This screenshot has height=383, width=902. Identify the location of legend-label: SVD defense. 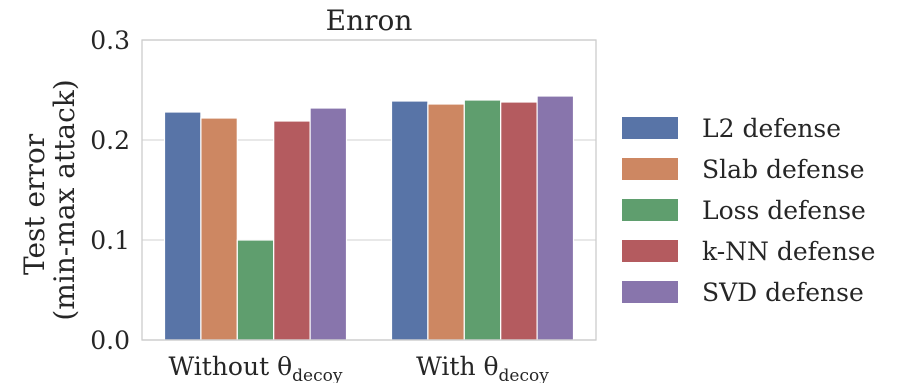
(783, 292).